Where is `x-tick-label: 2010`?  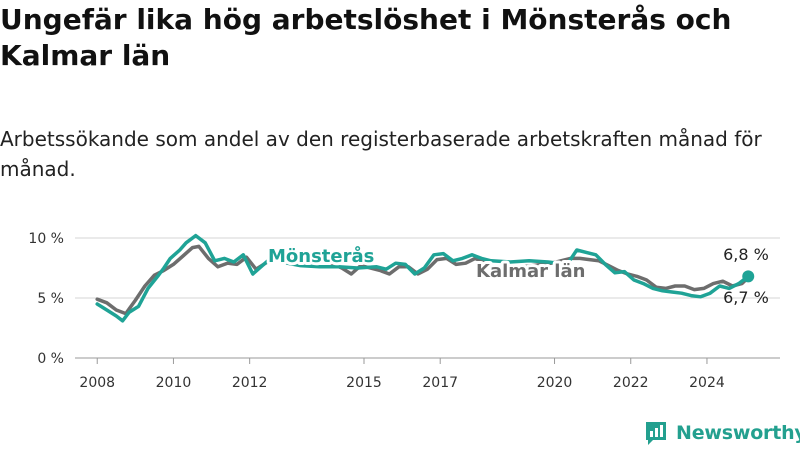
x-tick-label: 2010 is located at coordinates (174, 383).